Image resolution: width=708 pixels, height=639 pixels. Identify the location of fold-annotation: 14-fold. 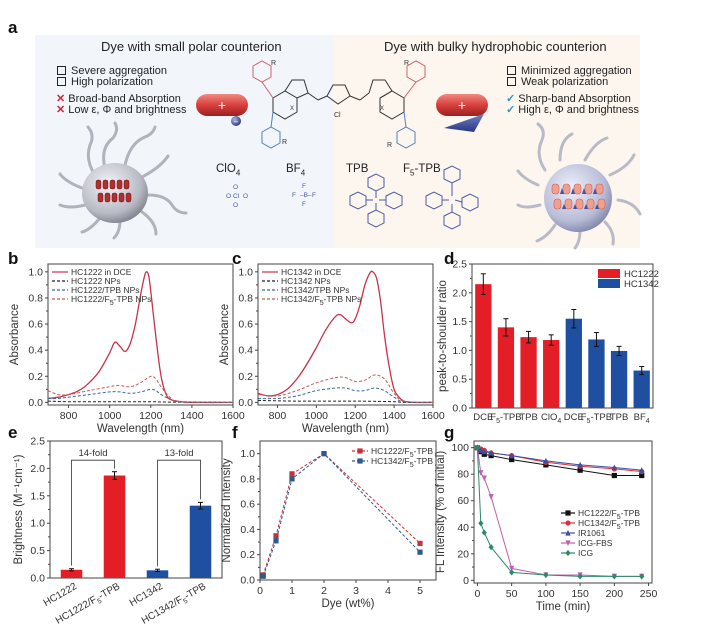
(92, 453).